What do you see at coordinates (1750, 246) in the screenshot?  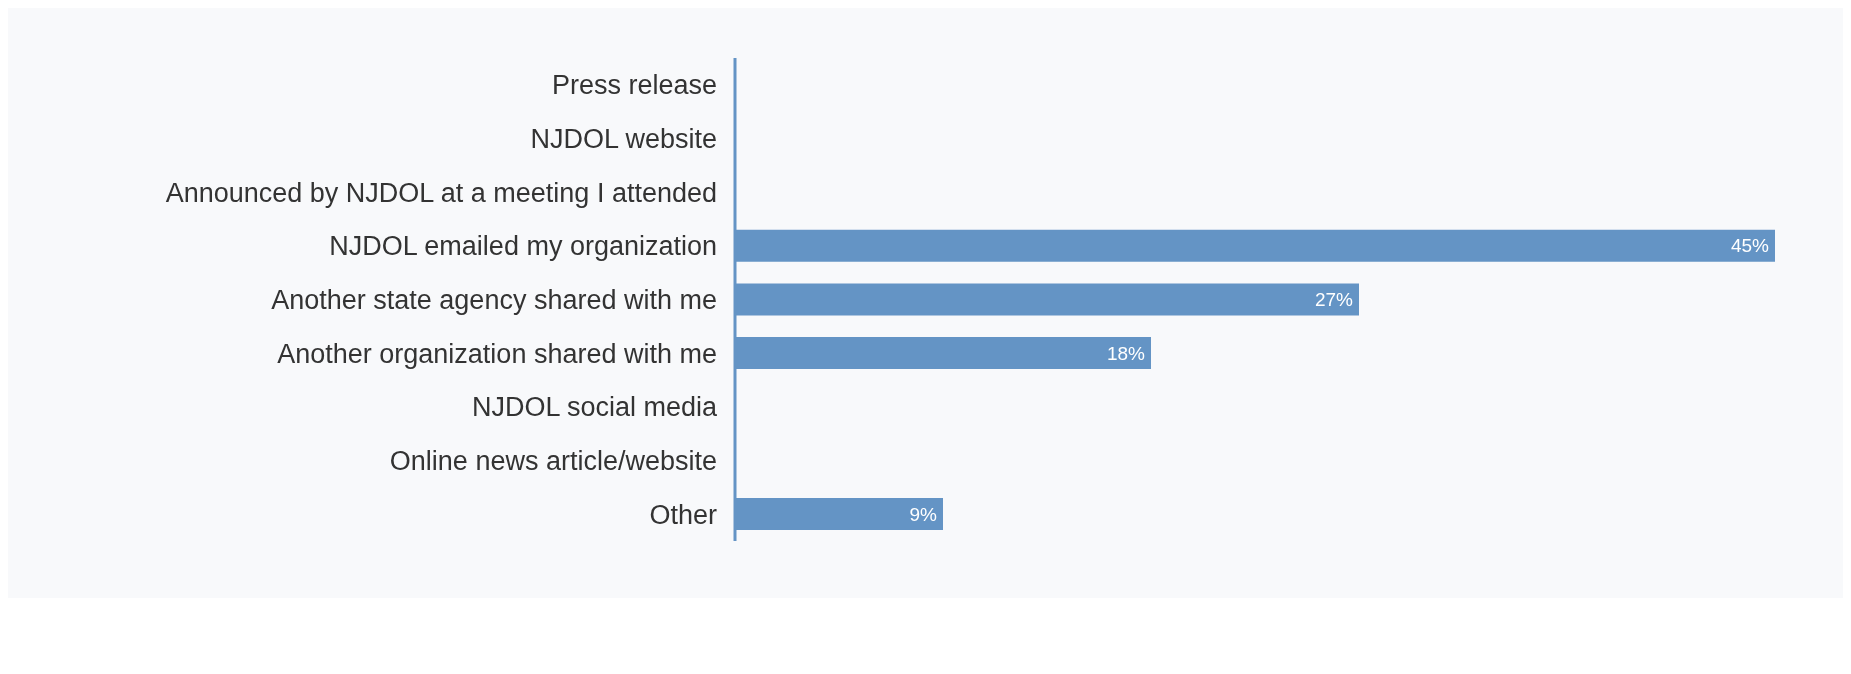 I see `data-label: 45%` at bounding box center [1750, 246].